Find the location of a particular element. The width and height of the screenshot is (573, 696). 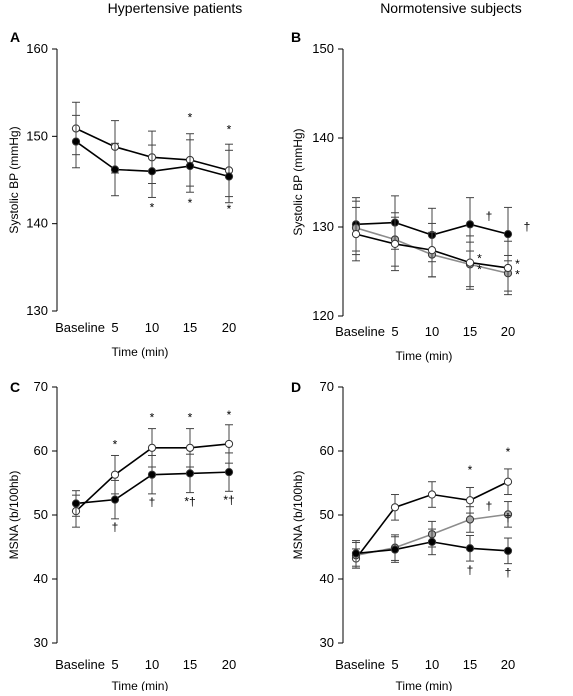

panel-letter: B is located at coordinates (296, 37).